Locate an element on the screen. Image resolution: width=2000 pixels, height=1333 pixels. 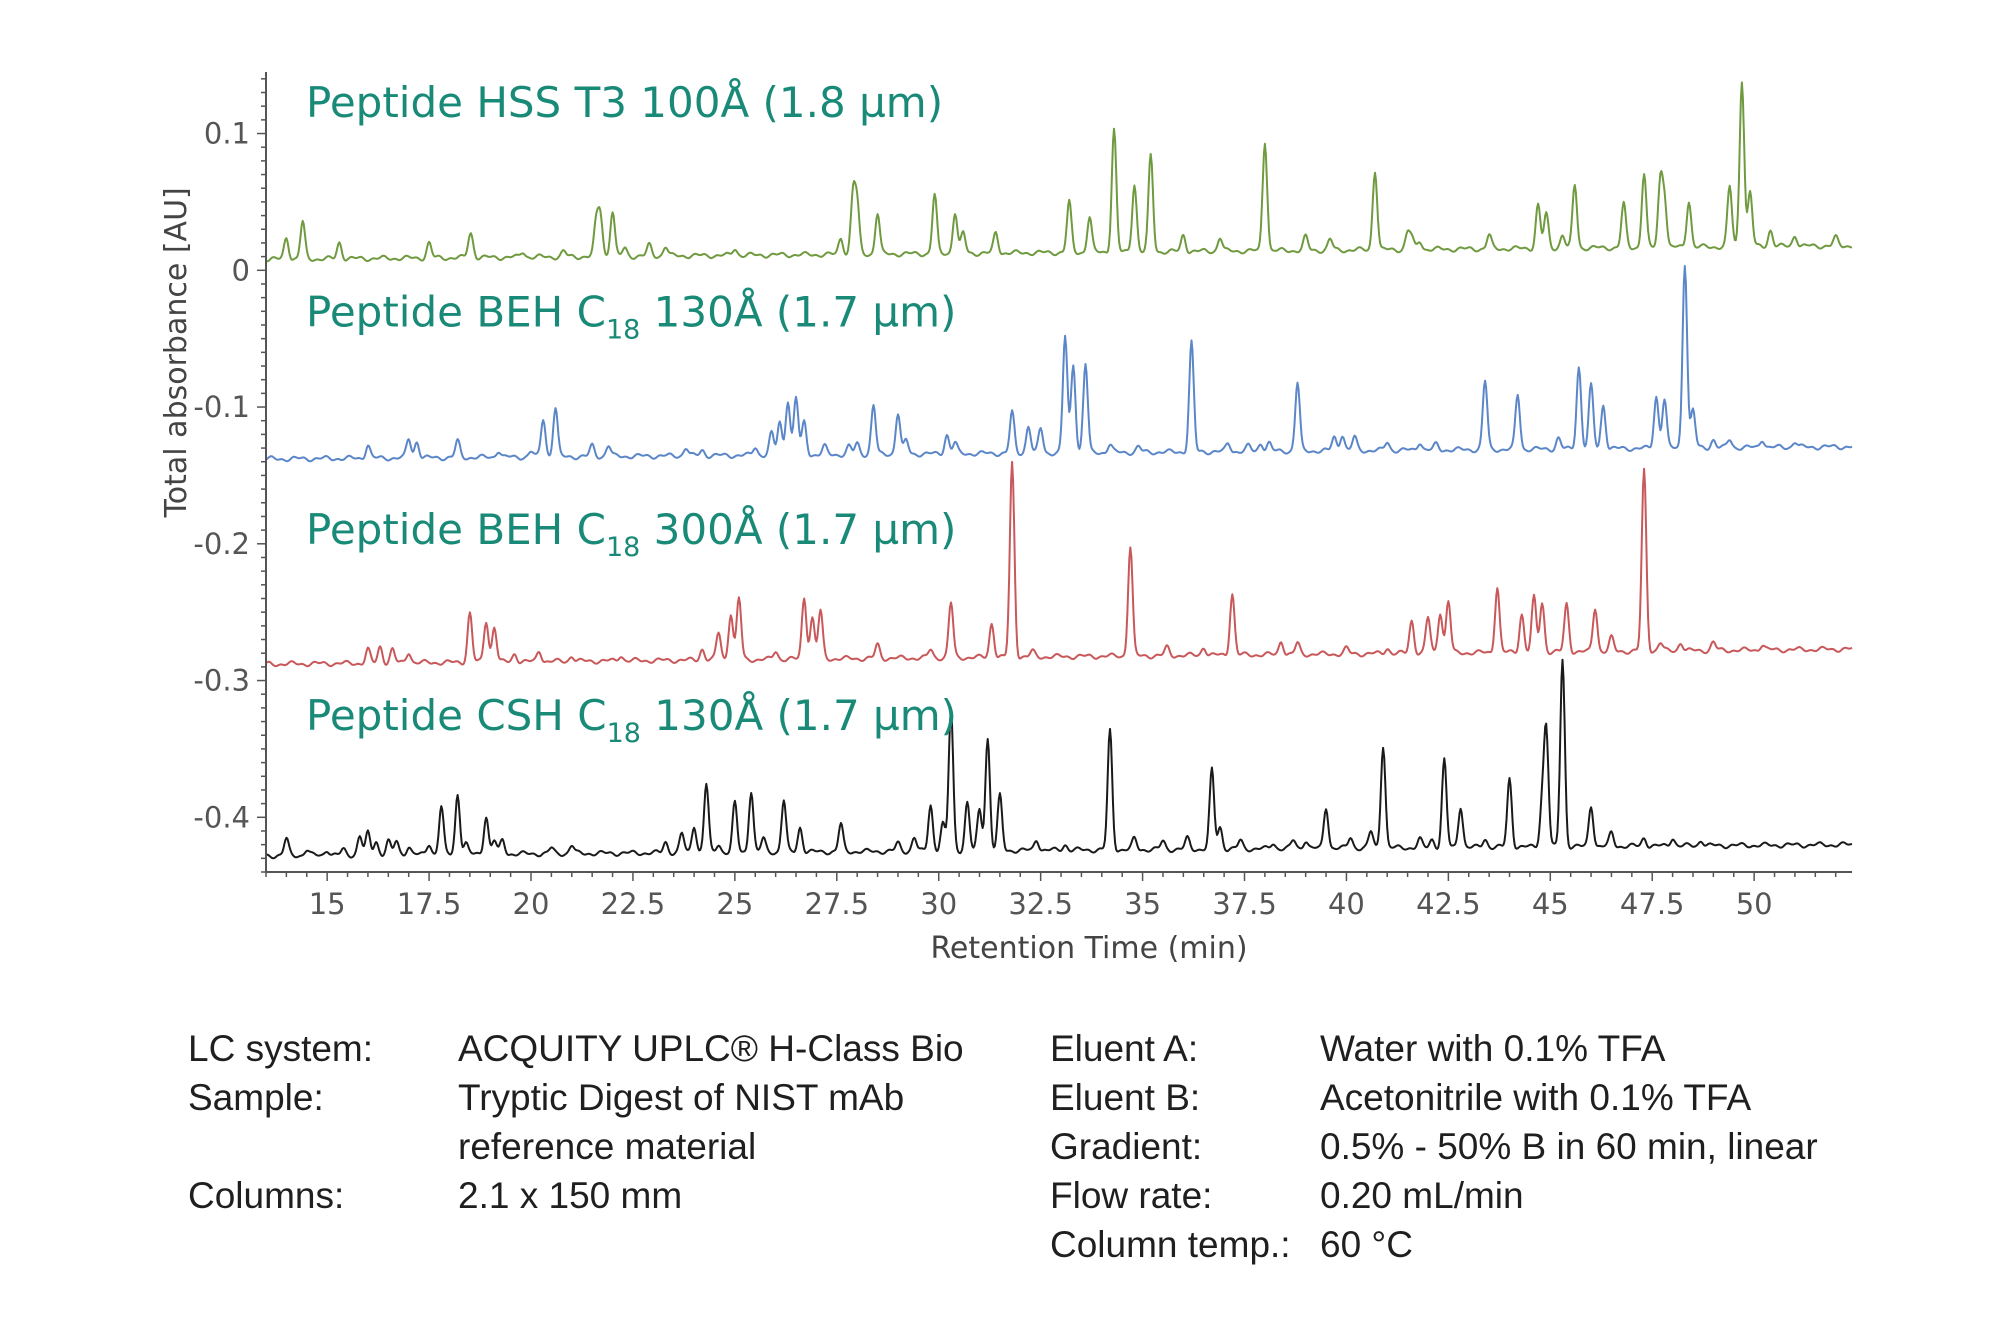
condition-key: Gradient: is located at coordinates (1126, 1146).